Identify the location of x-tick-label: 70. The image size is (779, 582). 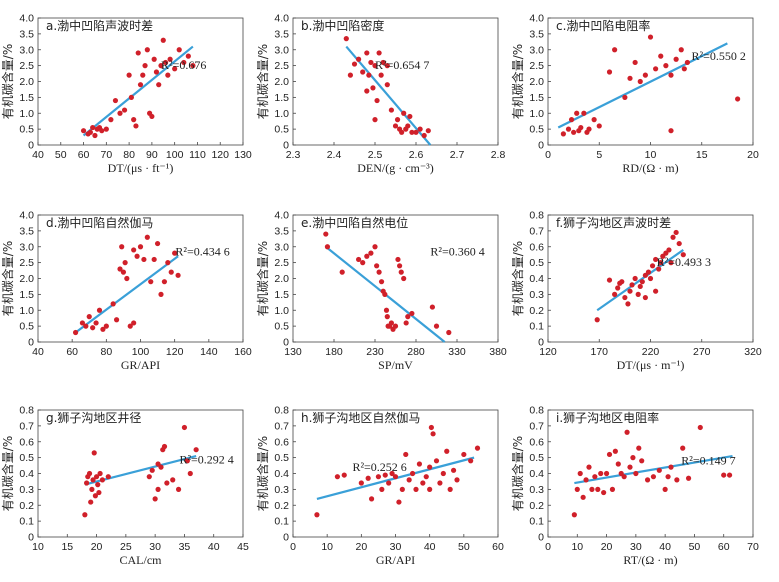
(753, 547).